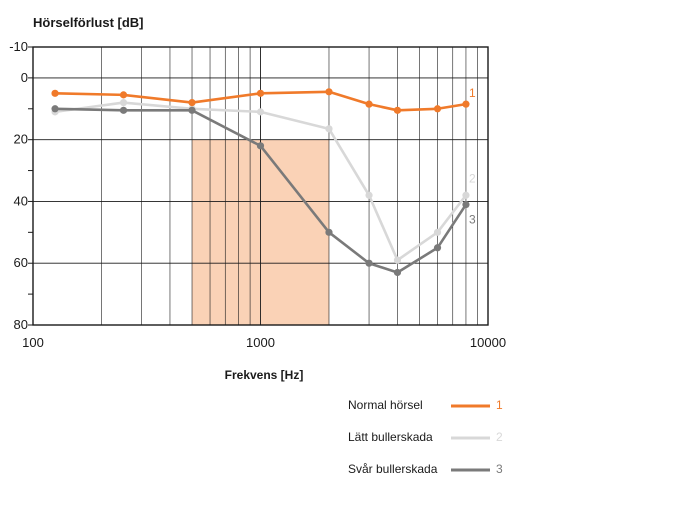 Image resolution: width=677 pixels, height=522 pixels. I want to click on y-tick-label: -10, so click(18, 46).